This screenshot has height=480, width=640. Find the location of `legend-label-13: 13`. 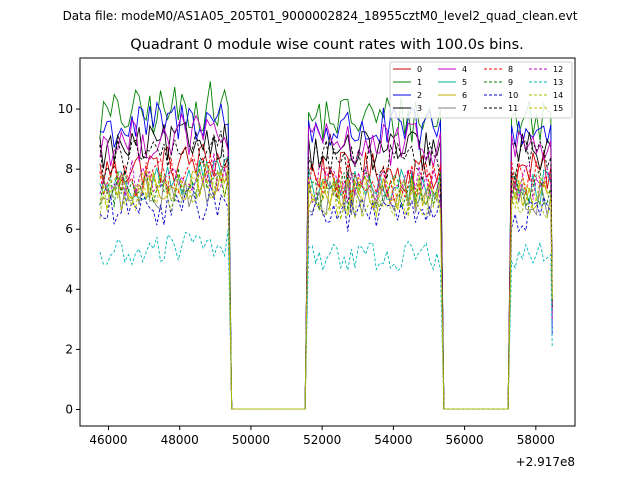

legend-label-13: 13 is located at coordinates (558, 82).